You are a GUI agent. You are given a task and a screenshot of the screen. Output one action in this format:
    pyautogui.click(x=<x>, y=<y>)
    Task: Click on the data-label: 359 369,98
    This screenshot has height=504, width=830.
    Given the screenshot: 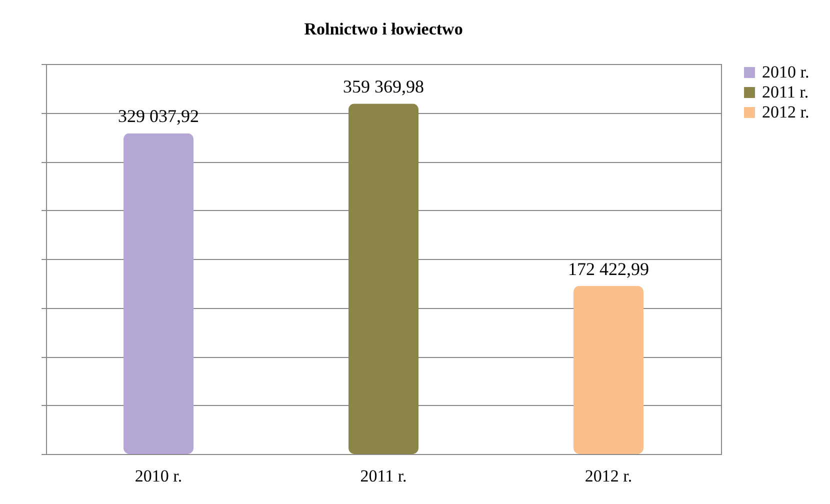 What is the action you would take?
    pyautogui.click(x=383, y=86)
    